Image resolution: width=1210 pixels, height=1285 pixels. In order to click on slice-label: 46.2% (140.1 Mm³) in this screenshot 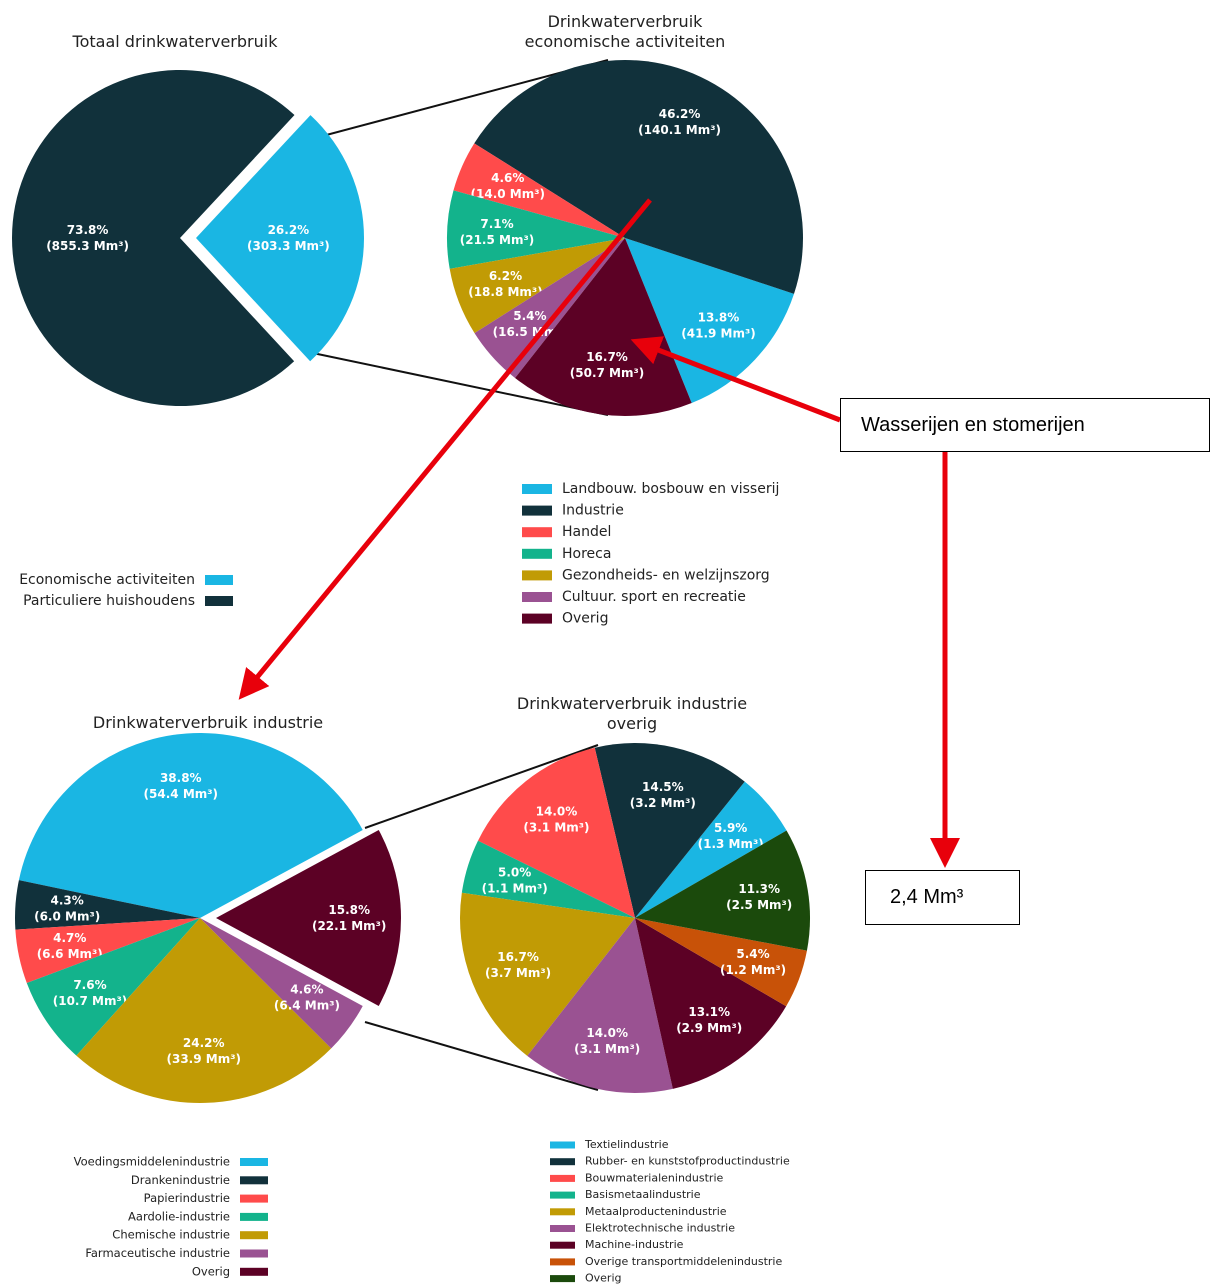, I will do `click(679, 122)`.